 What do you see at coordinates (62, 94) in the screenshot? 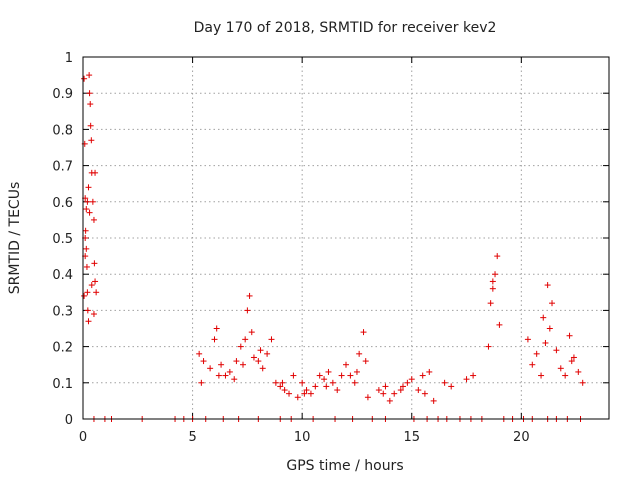
I see `y-tick-label: 0.9` at bounding box center [62, 94].